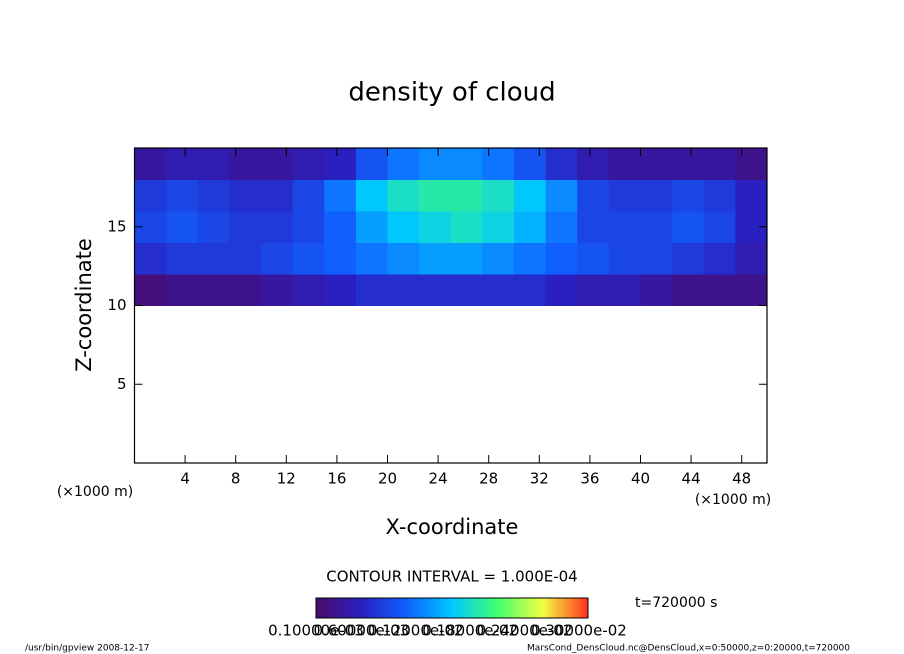 This screenshot has height=654, width=904. What do you see at coordinates (452, 527) in the screenshot?
I see `x-axis-label: X-coordinate` at bounding box center [452, 527].